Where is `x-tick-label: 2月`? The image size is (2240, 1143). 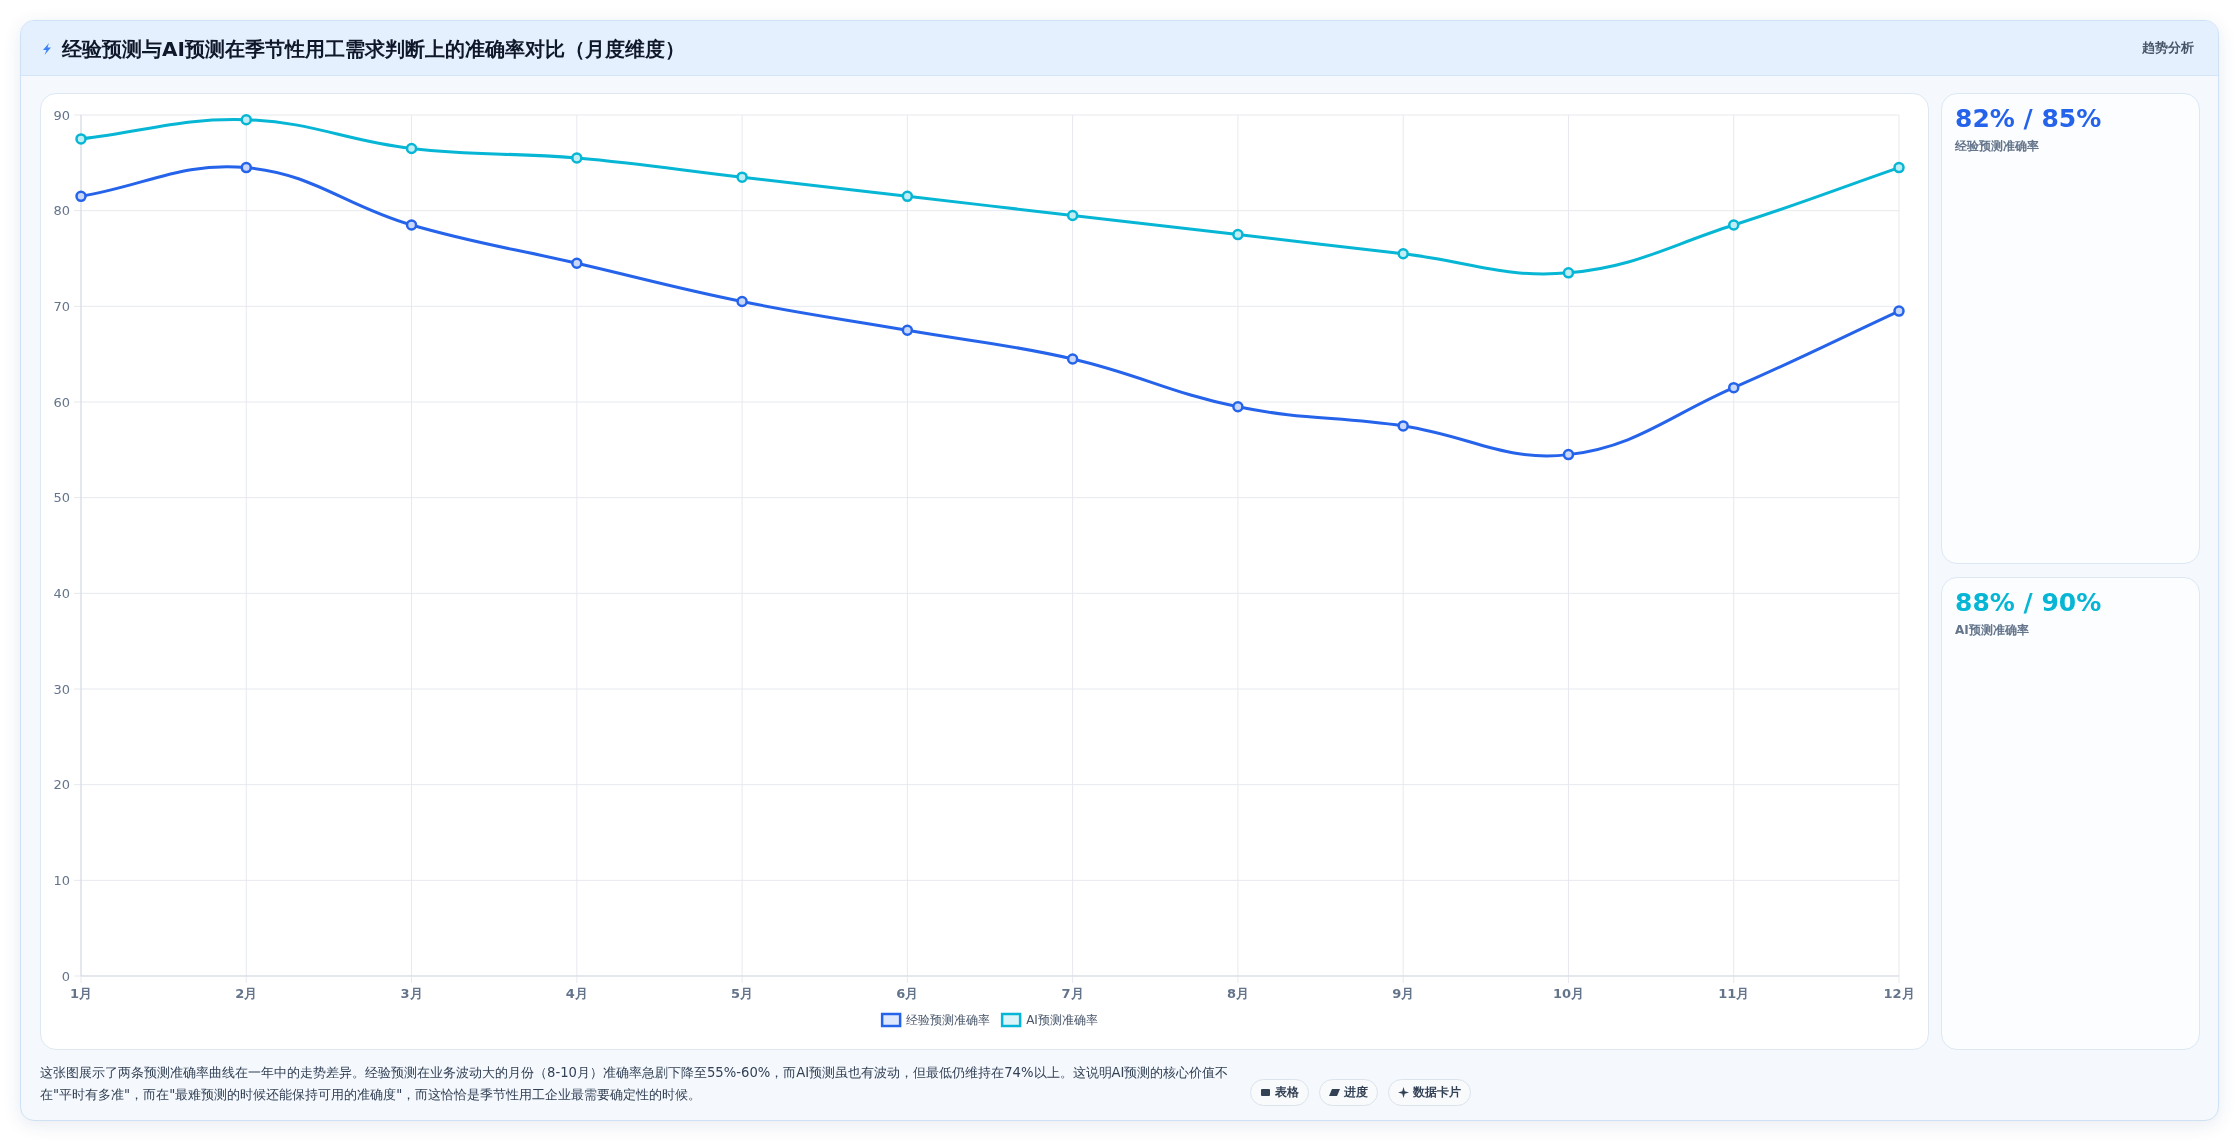
x-tick-label: 2月 is located at coordinates (246, 993).